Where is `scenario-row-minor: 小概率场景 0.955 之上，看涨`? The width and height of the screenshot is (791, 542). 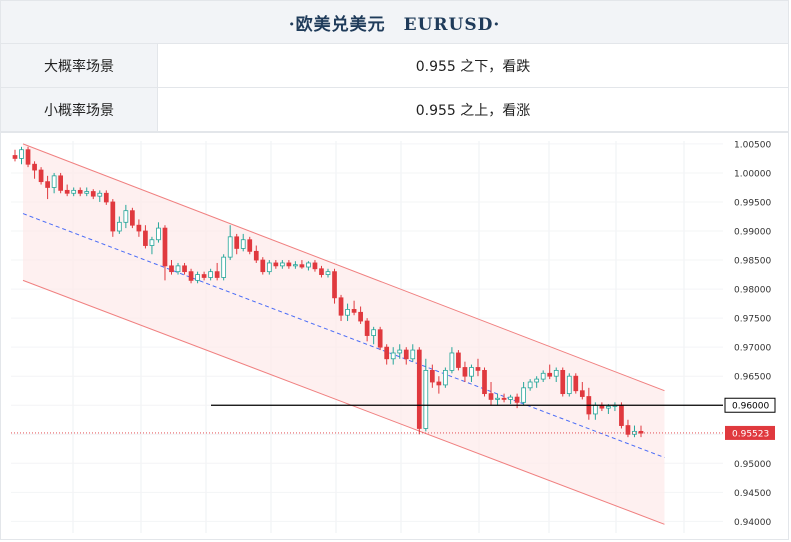
scenario-row-minor: 小概率场景 0.955 之上，看涨 is located at coordinates (394, 110).